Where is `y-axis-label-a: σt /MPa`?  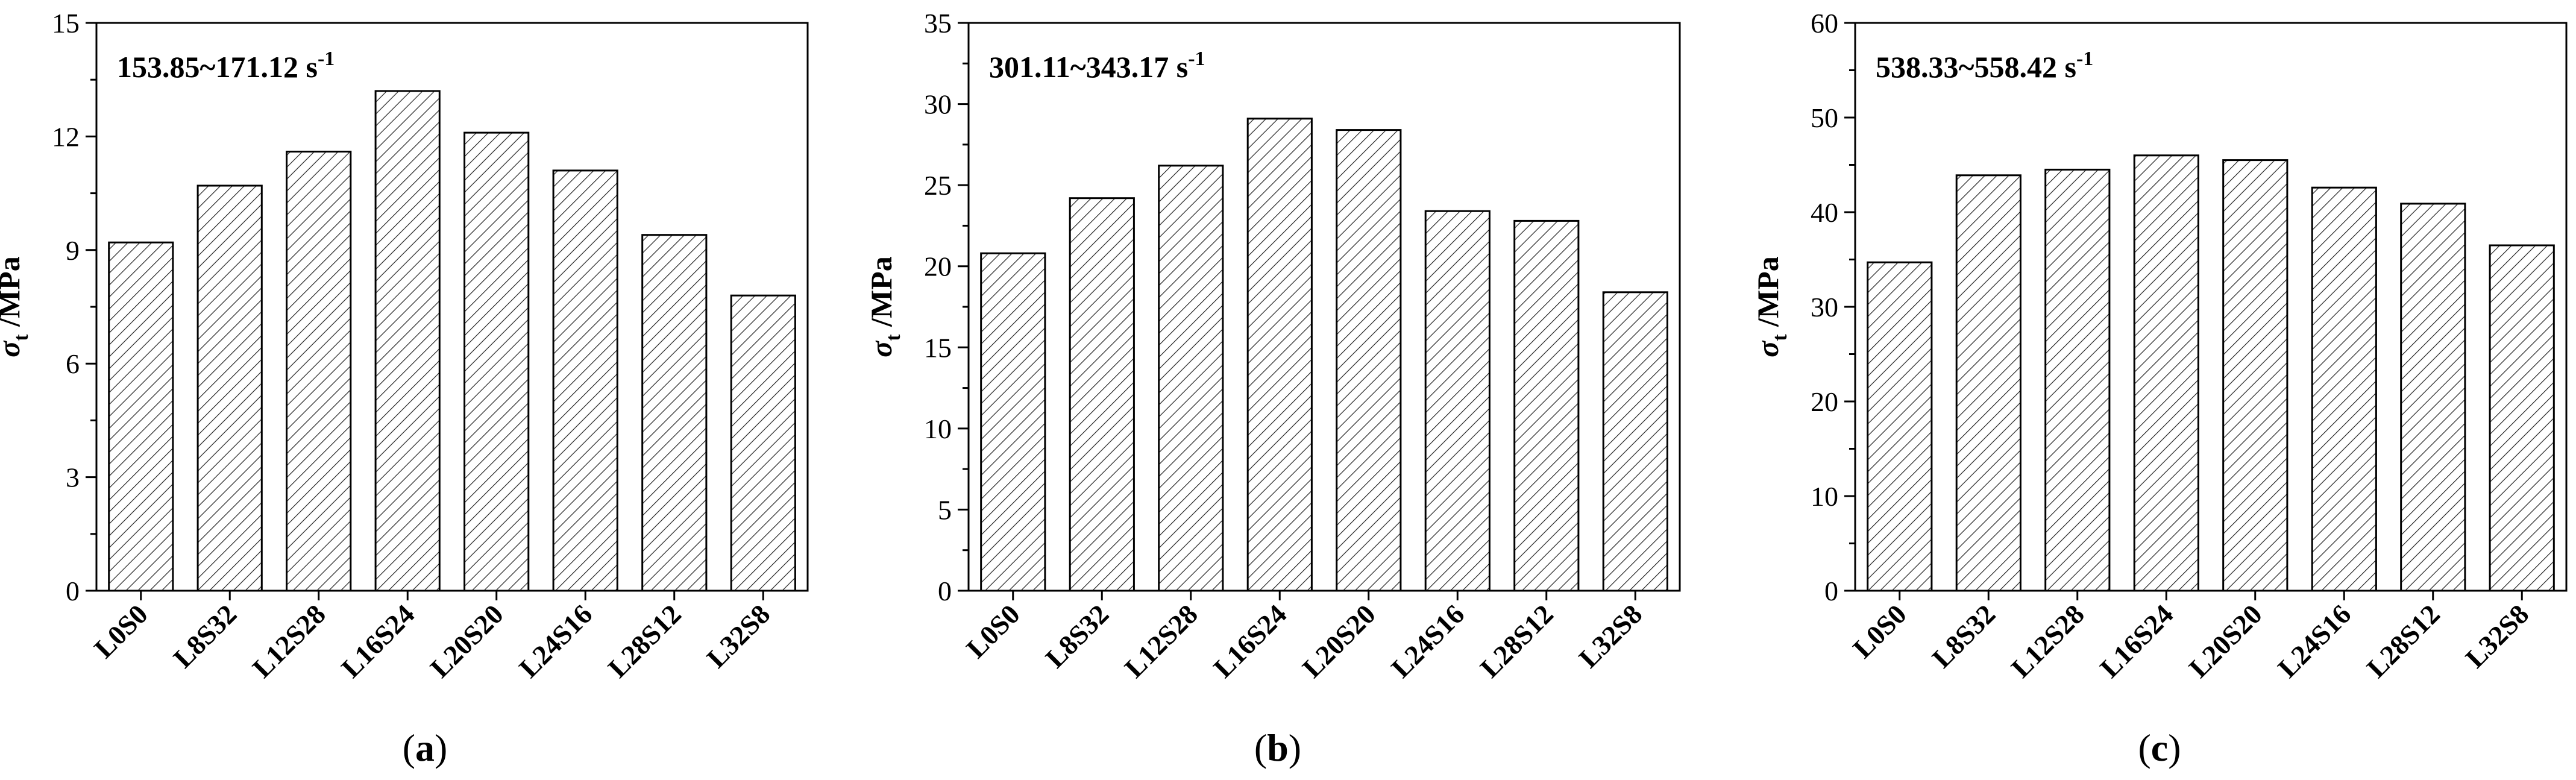
y-axis-label-a: σt /MPa is located at coordinates (16, 306).